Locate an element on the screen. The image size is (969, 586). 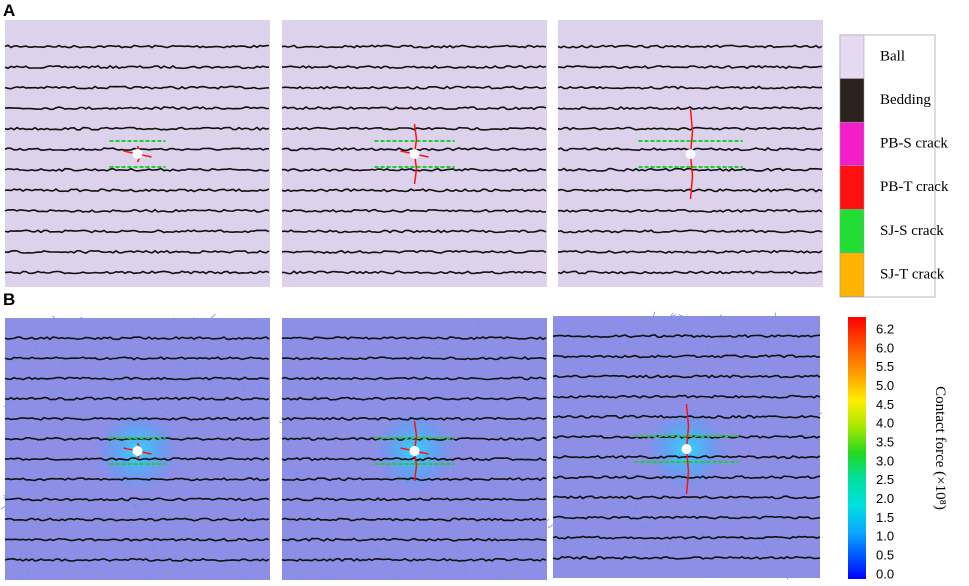
panel-label: A is located at coordinates (9, 10).